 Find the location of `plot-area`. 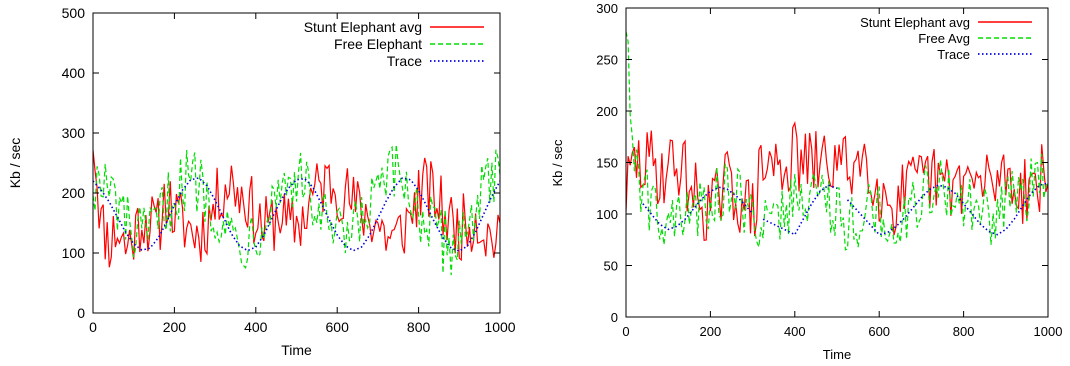

plot-area is located at coordinates (296, 210).